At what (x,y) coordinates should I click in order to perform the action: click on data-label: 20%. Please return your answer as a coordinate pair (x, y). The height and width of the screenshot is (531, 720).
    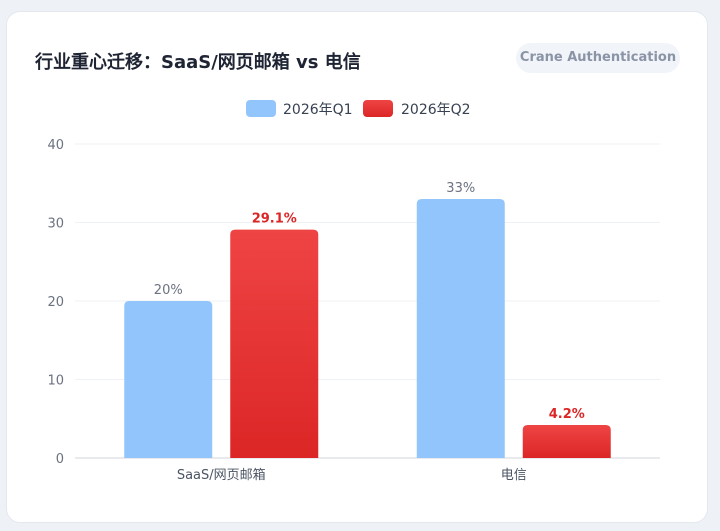
    Looking at the image, I should click on (168, 290).